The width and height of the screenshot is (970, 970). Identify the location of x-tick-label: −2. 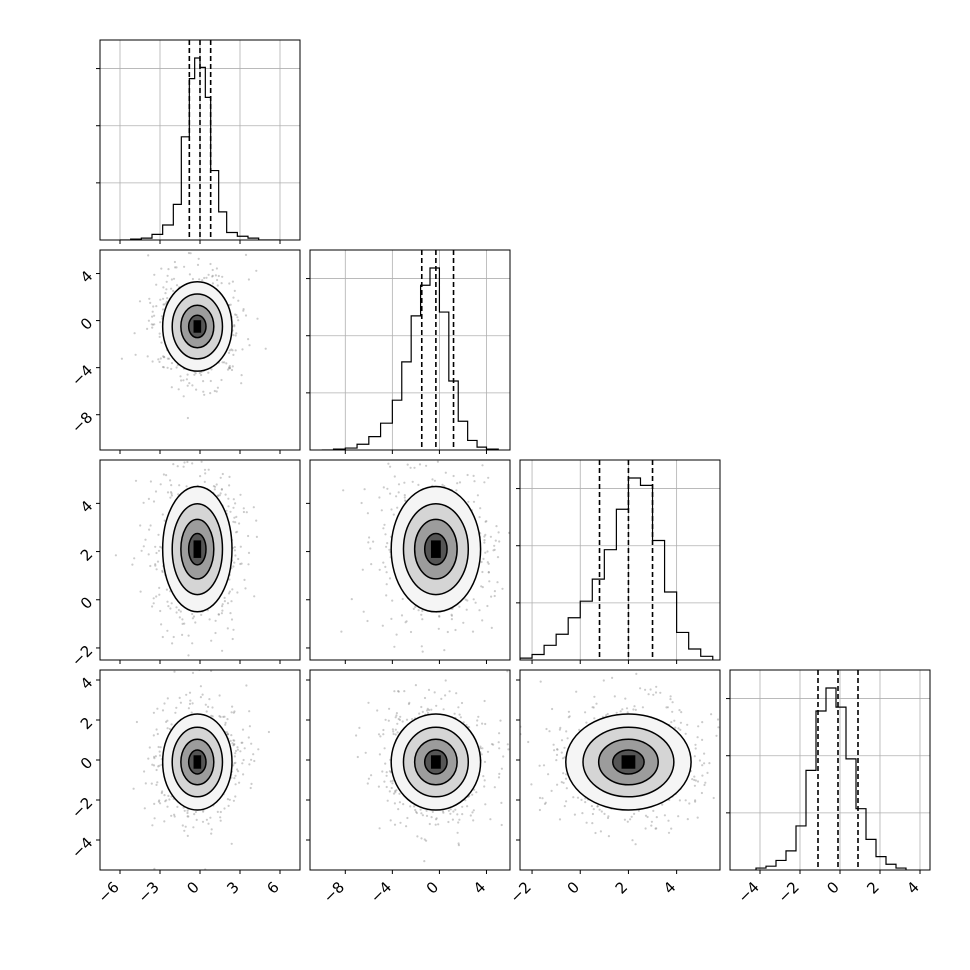
(521, 892).